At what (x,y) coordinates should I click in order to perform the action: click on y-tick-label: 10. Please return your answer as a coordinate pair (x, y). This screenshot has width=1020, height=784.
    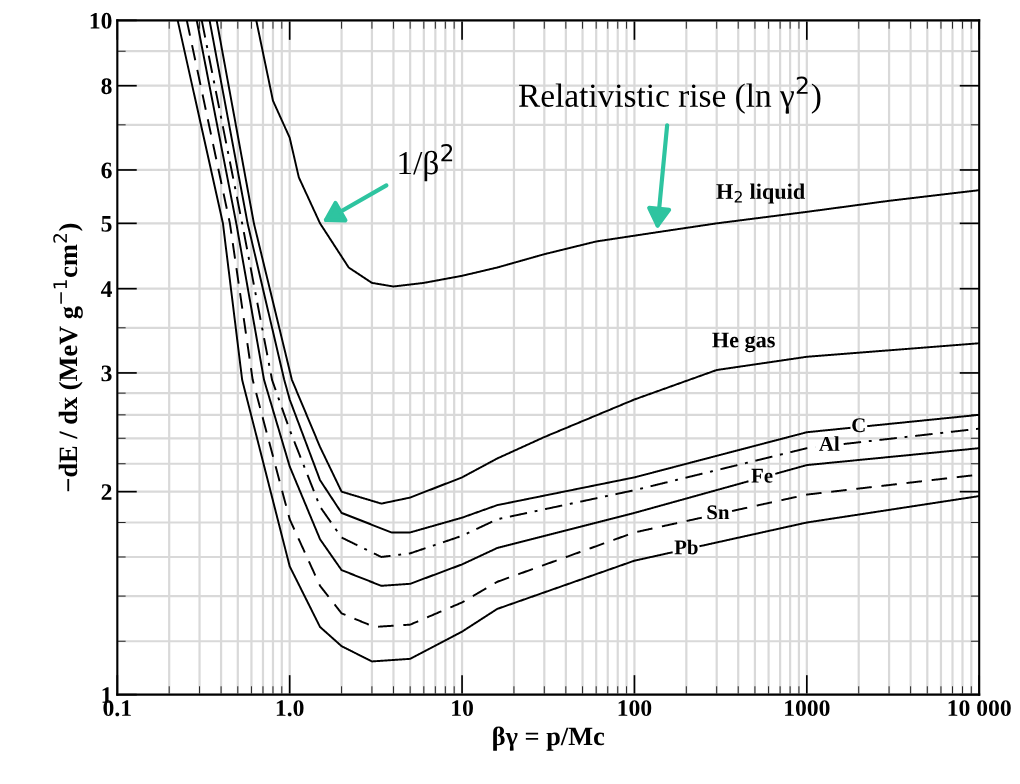
    Looking at the image, I should click on (101, 20).